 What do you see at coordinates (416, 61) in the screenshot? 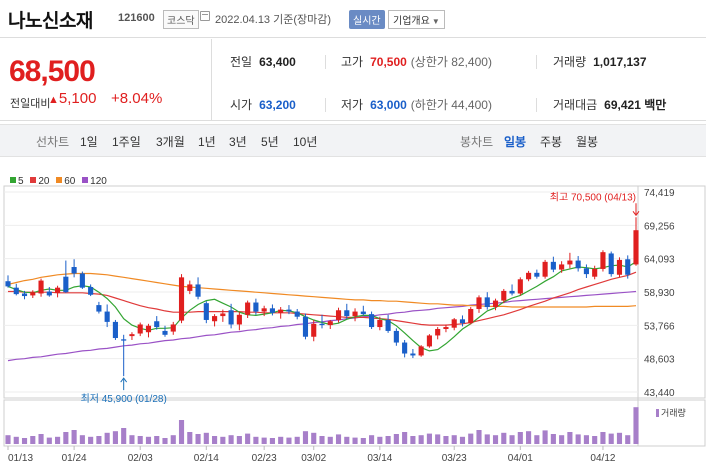
I see `high-price: 고가 70,500 (상한가 82,400)` at bounding box center [416, 61].